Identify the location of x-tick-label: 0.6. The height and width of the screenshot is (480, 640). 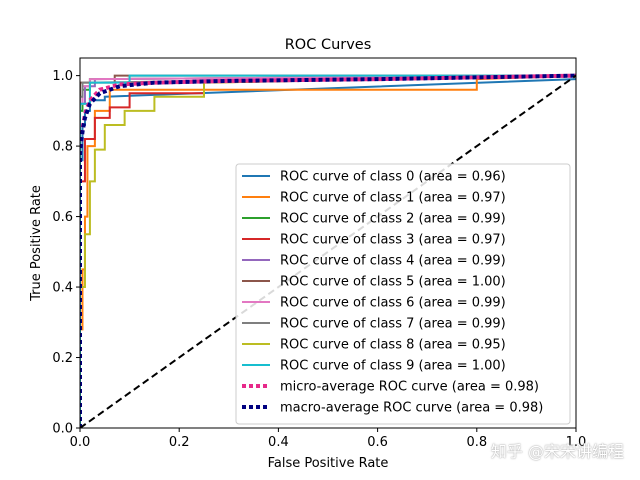
(377, 442).